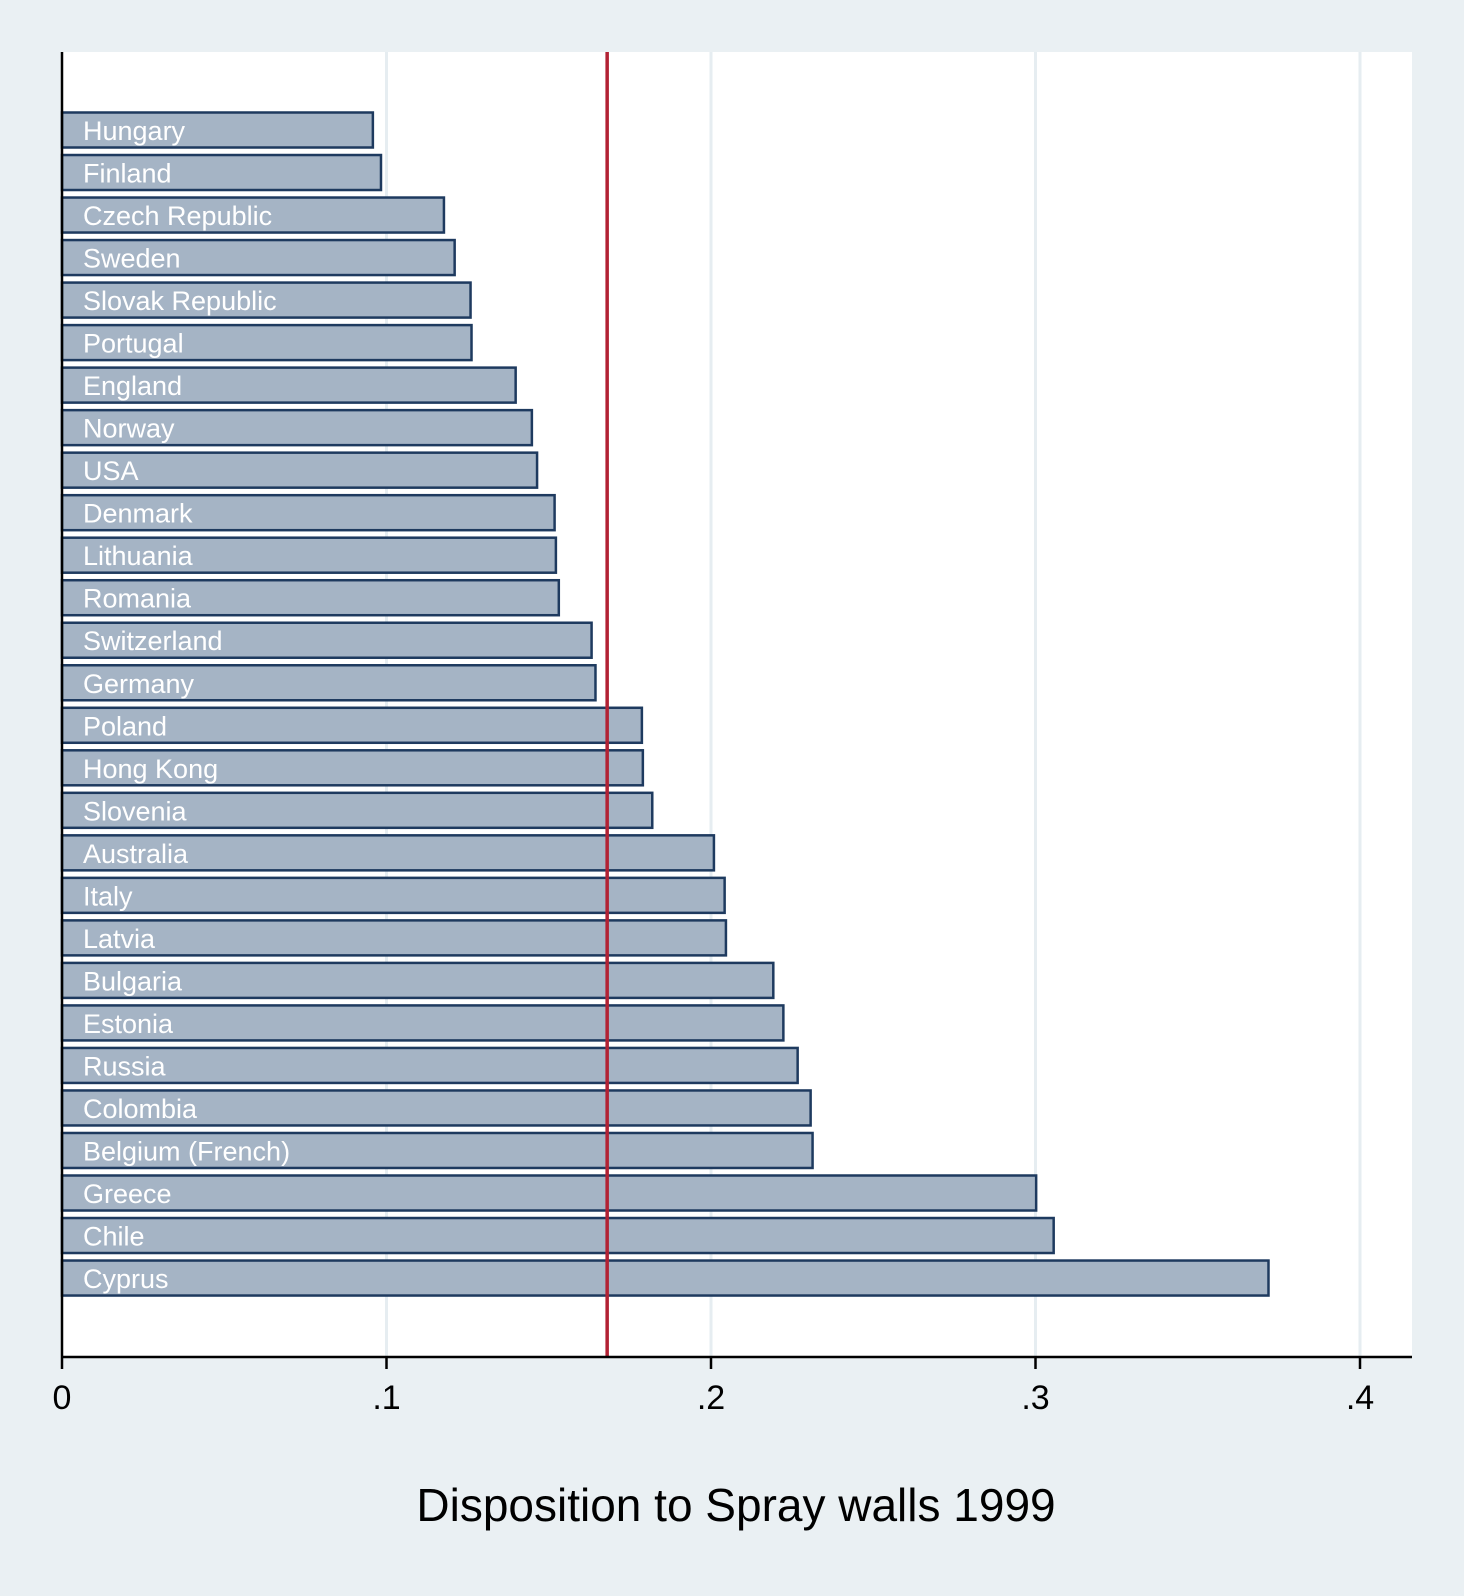  What do you see at coordinates (153, 641) in the screenshot?
I see `bar-label: Switzerland` at bounding box center [153, 641].